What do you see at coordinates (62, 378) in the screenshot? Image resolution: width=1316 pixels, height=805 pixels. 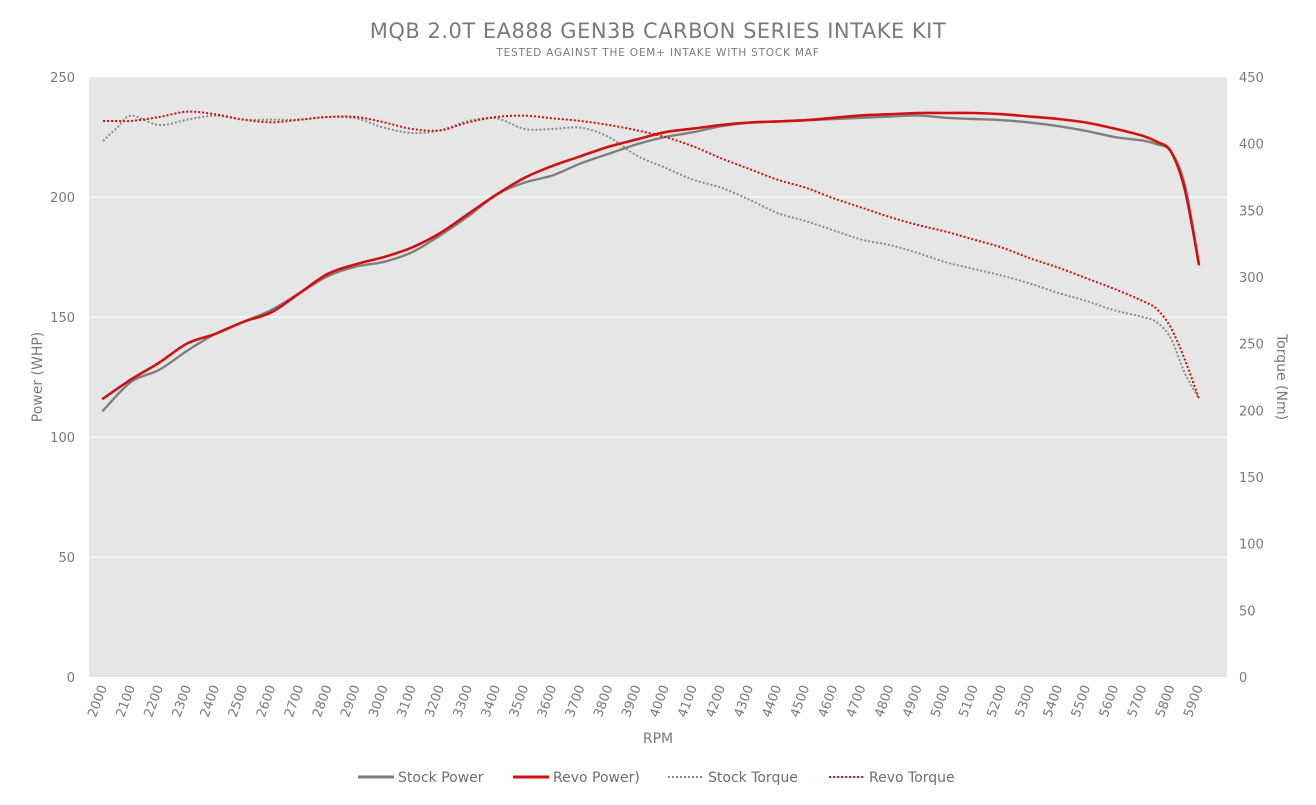 I see `left-axis-ticks: 0 50 100 150 200 250` at bounding box center [62, 378].